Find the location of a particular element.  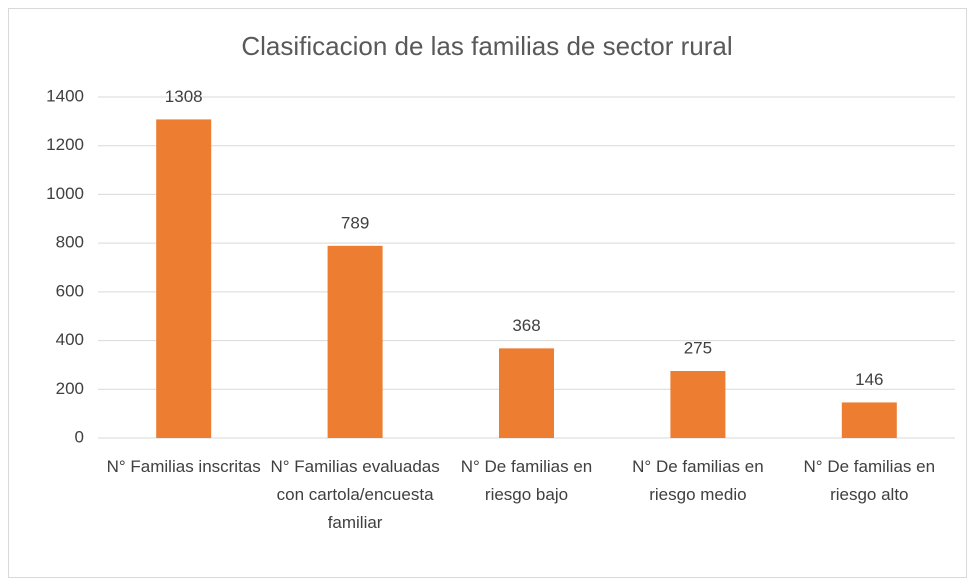

y-tick-label: 400 is located at coordinates (70, 339).